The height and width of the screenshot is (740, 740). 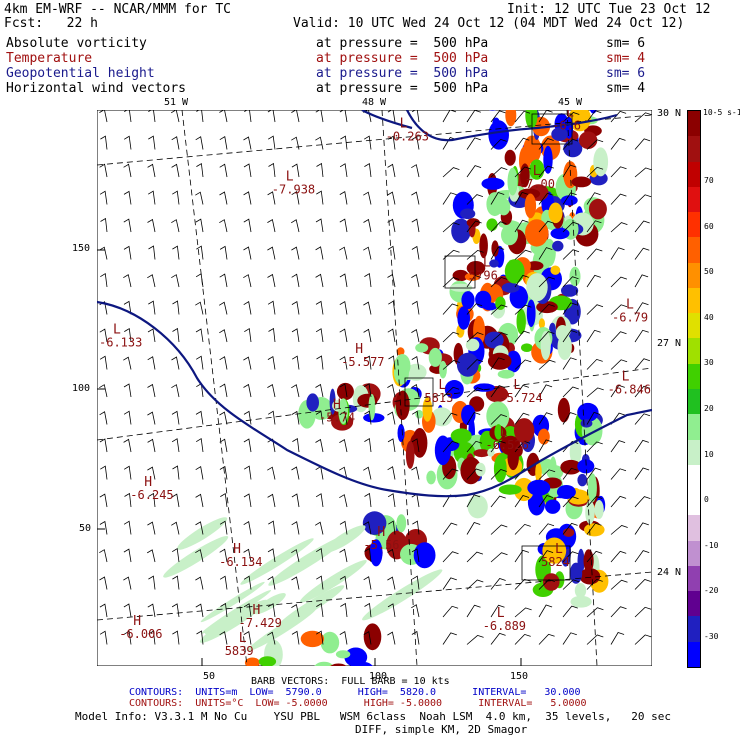 What do you see at coordinates (120, 342) in the screenshot?
I see `extremum-value: -6.133` at bounding box center [120, 342].